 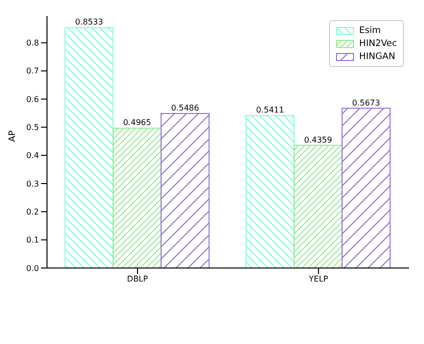 I want to click on y-tick-label: 0.1, so click(x=32, y=240).